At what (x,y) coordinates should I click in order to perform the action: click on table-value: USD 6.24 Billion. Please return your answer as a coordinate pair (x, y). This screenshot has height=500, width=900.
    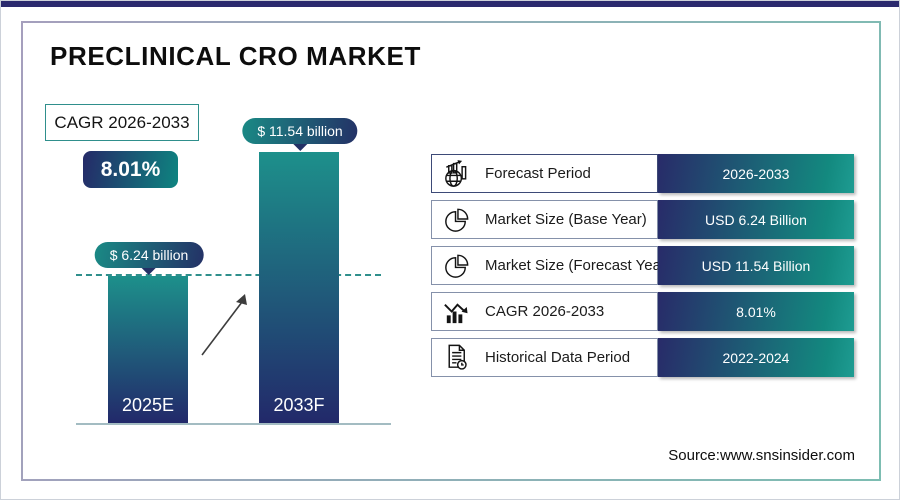
    Looking at the image, I should click on (756, 219).